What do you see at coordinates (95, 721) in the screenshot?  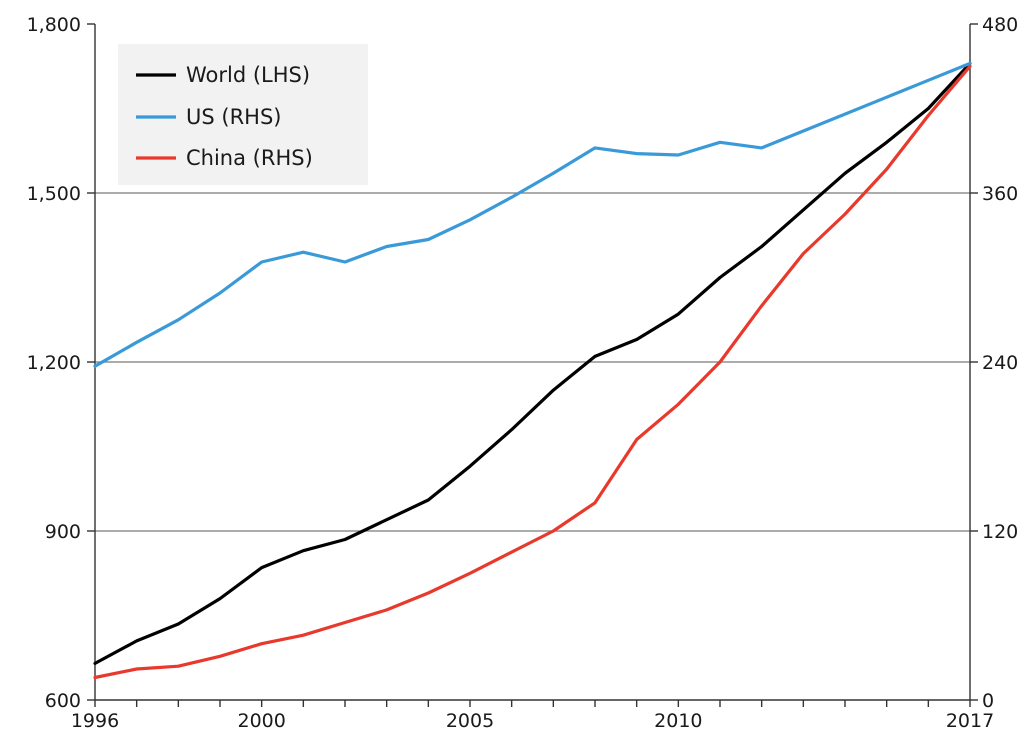 I see `x-tick-label: 1996` at bounding box center [95, 721].